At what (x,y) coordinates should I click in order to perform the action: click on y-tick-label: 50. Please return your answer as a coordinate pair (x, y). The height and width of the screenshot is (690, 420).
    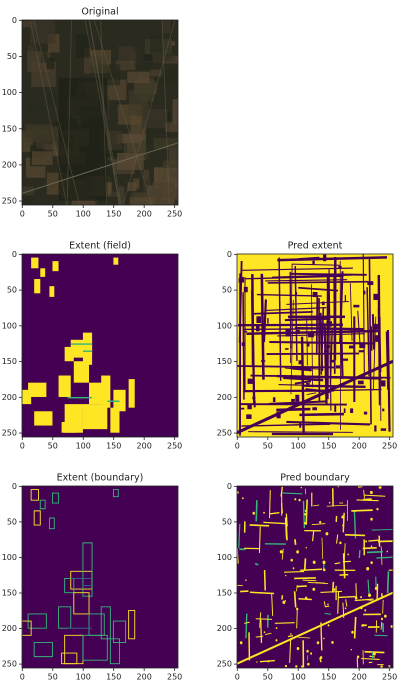
    Looking at the image, I should click on (12, 521).